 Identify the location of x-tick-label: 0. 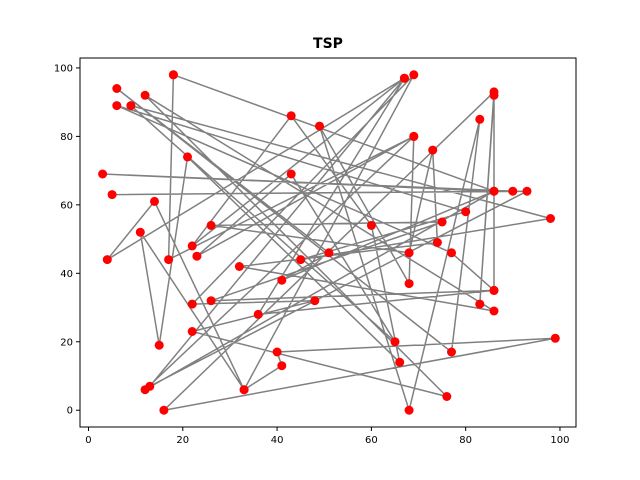
(88, 440).